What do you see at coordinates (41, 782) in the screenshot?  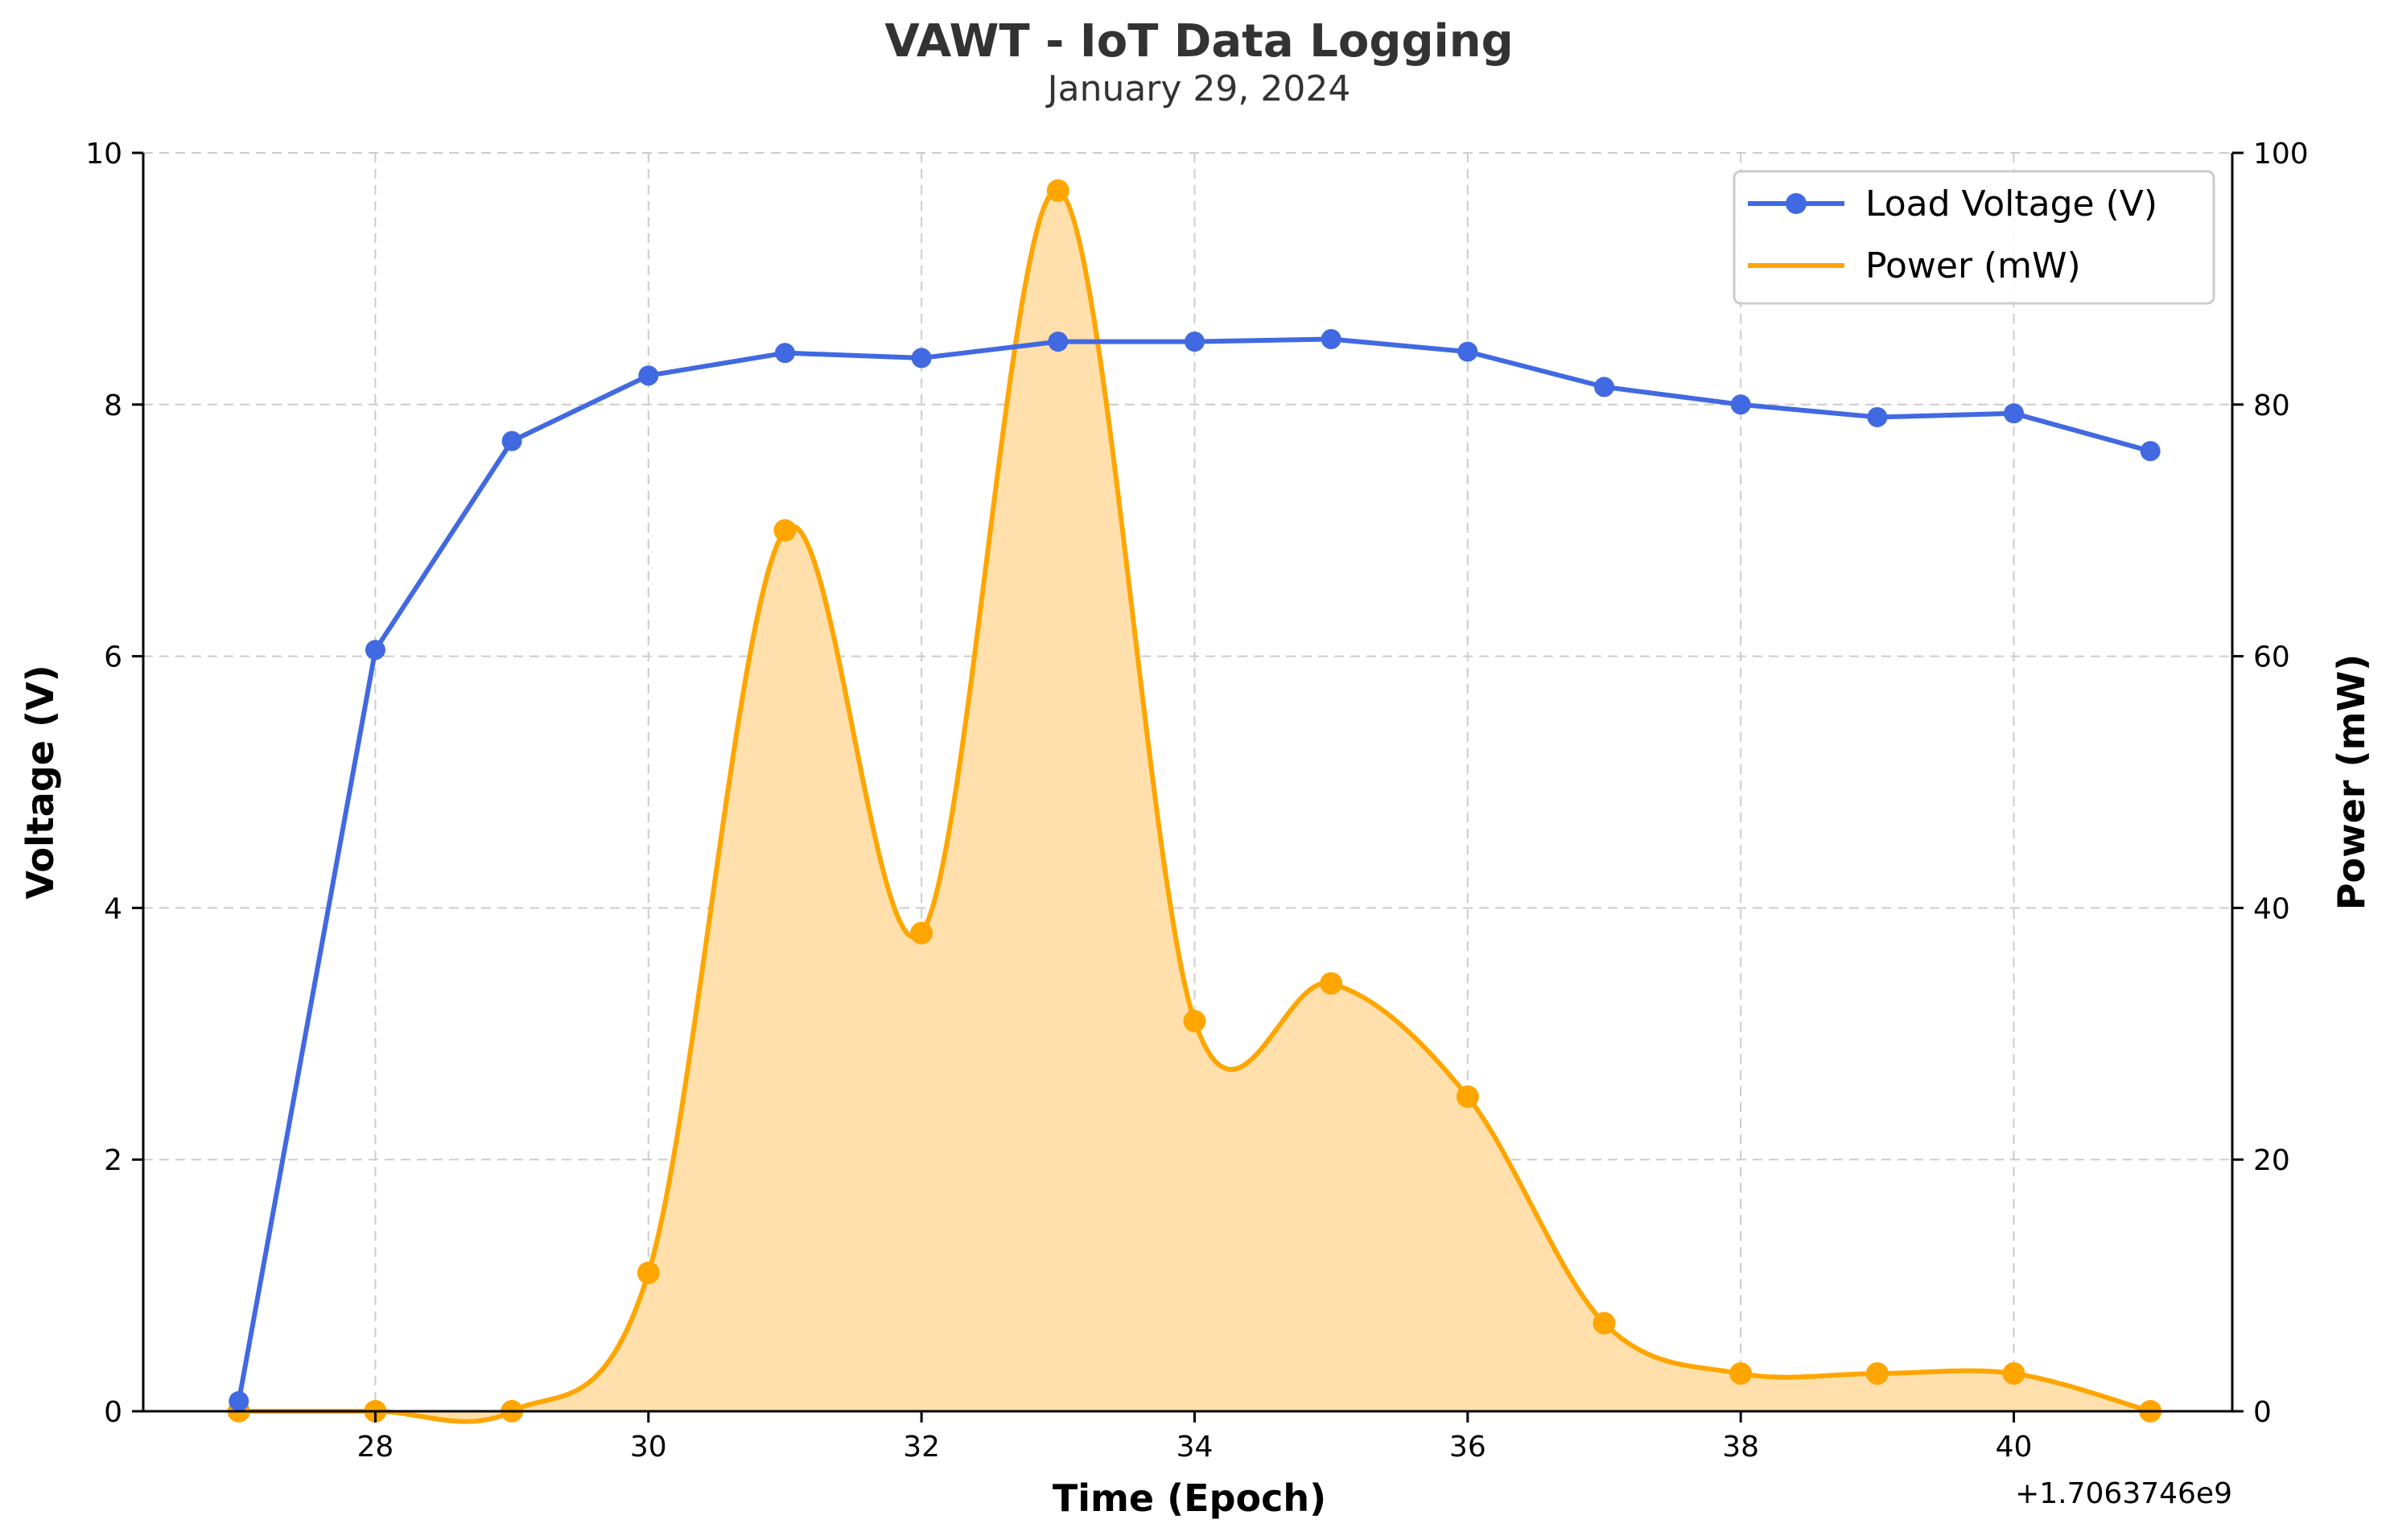 I see `y-left-axis-label: Voltage (V)` at bounding box center [41, 782].